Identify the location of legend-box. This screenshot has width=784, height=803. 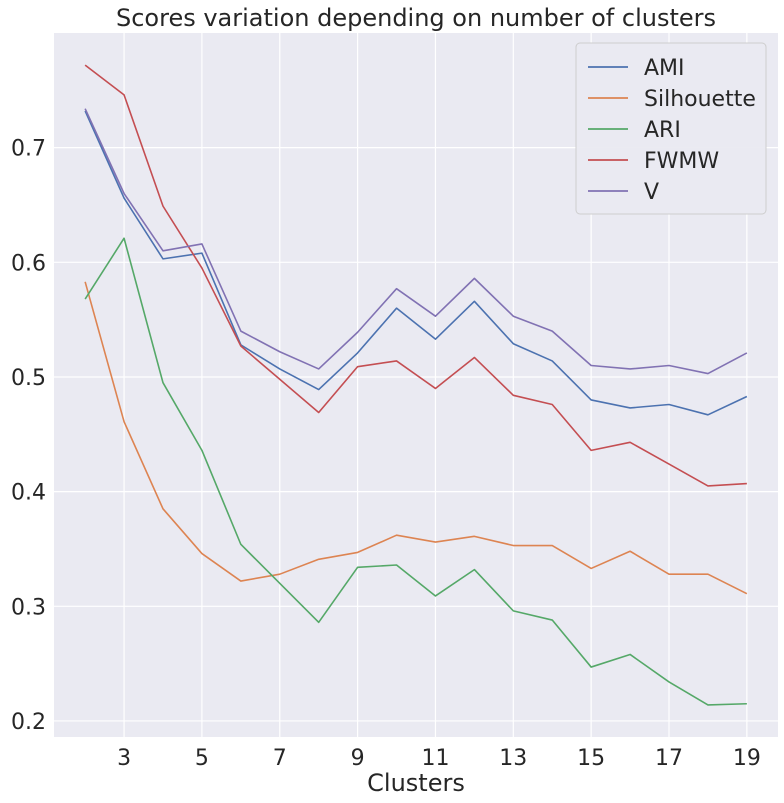
(671, 128).